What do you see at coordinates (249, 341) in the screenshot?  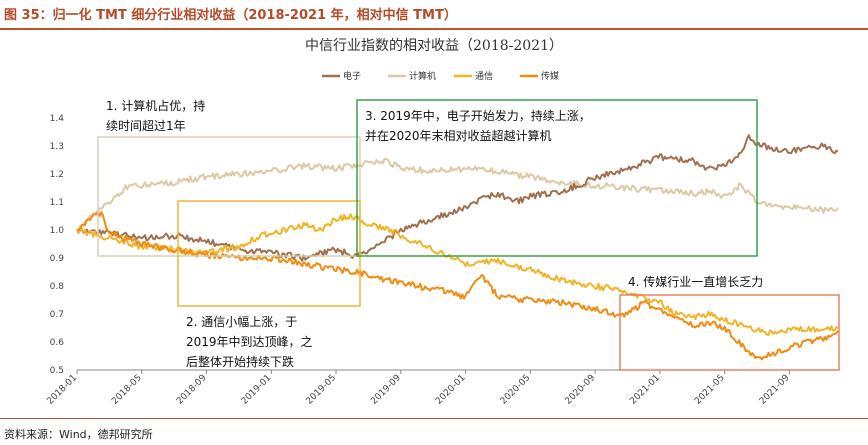 I see `annotation-text: 2019年中到达顶峰，之` at bounding box center [249, 341].